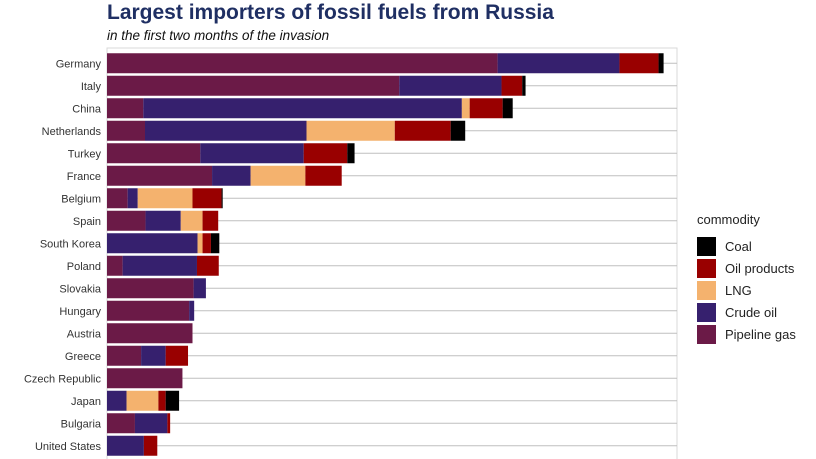 Image resolution: width=816 pixels, height=459 pixels. Describe the element at coordinates (84, 267) in the screenshot. I see `category-label: Poland` at that location.